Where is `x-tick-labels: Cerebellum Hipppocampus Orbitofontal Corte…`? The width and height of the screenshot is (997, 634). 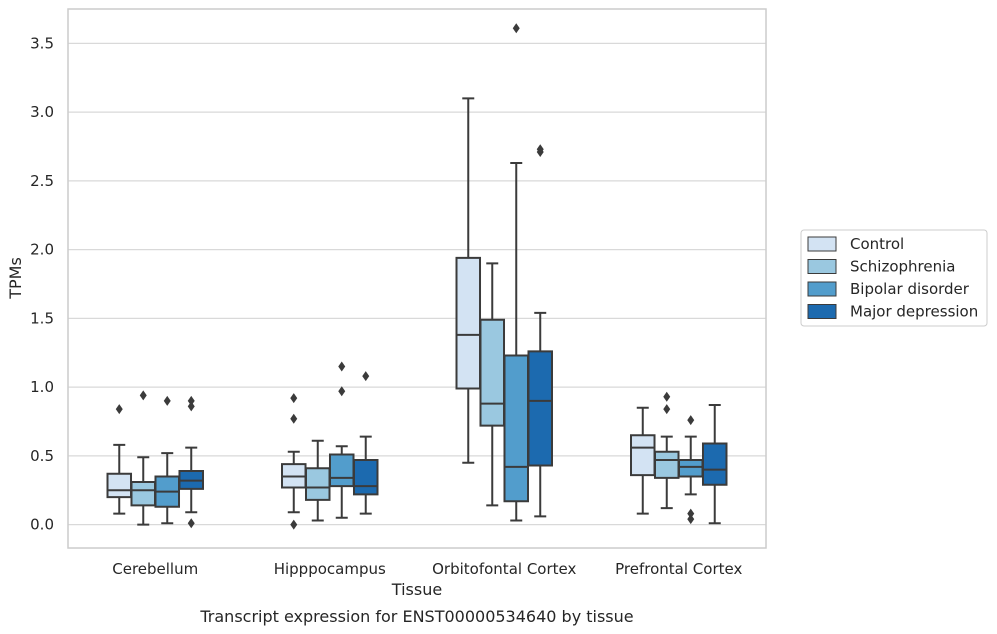
x-tick-labels: Cerebellum Hipppocampus Orbitofontal Corte… is located at coordinates (427, 569).